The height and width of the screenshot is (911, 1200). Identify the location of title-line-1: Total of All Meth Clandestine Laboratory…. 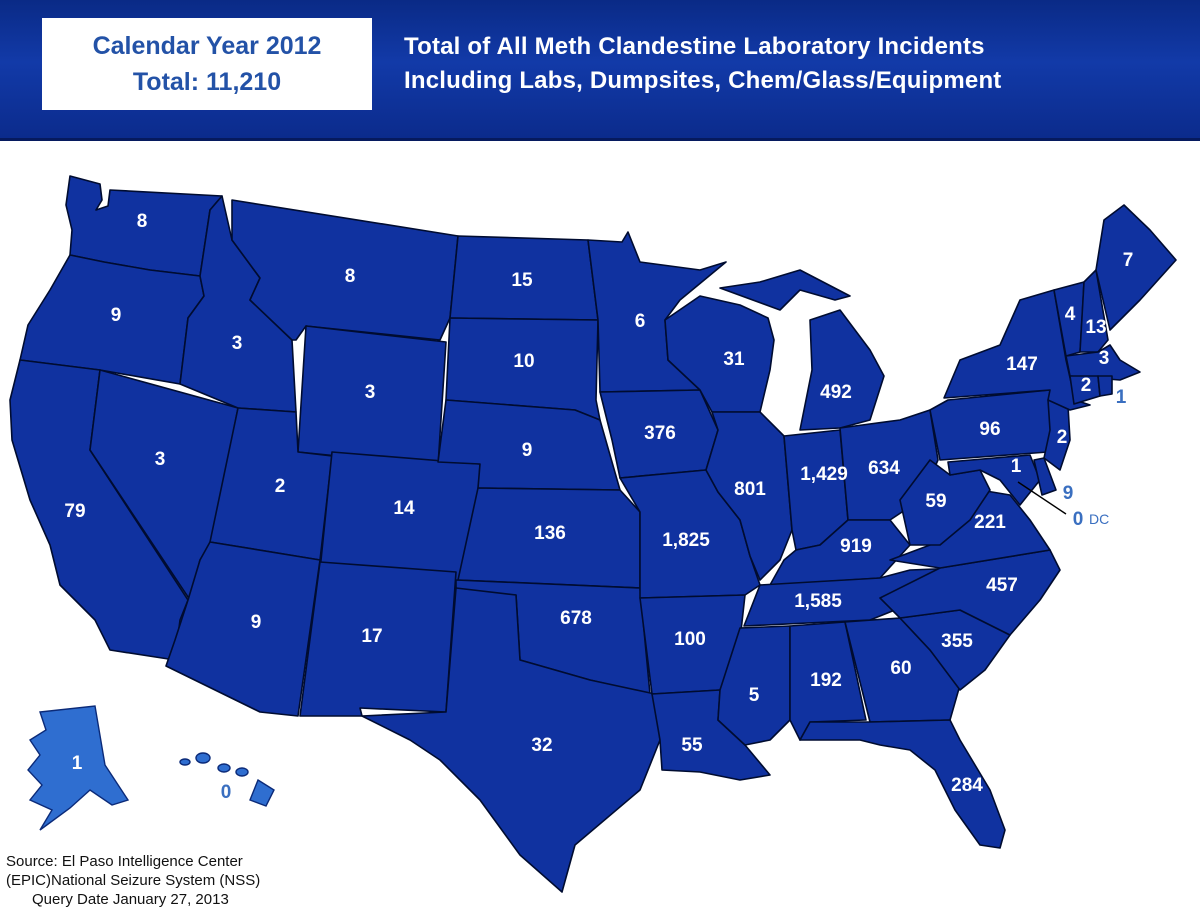
(694, 46).